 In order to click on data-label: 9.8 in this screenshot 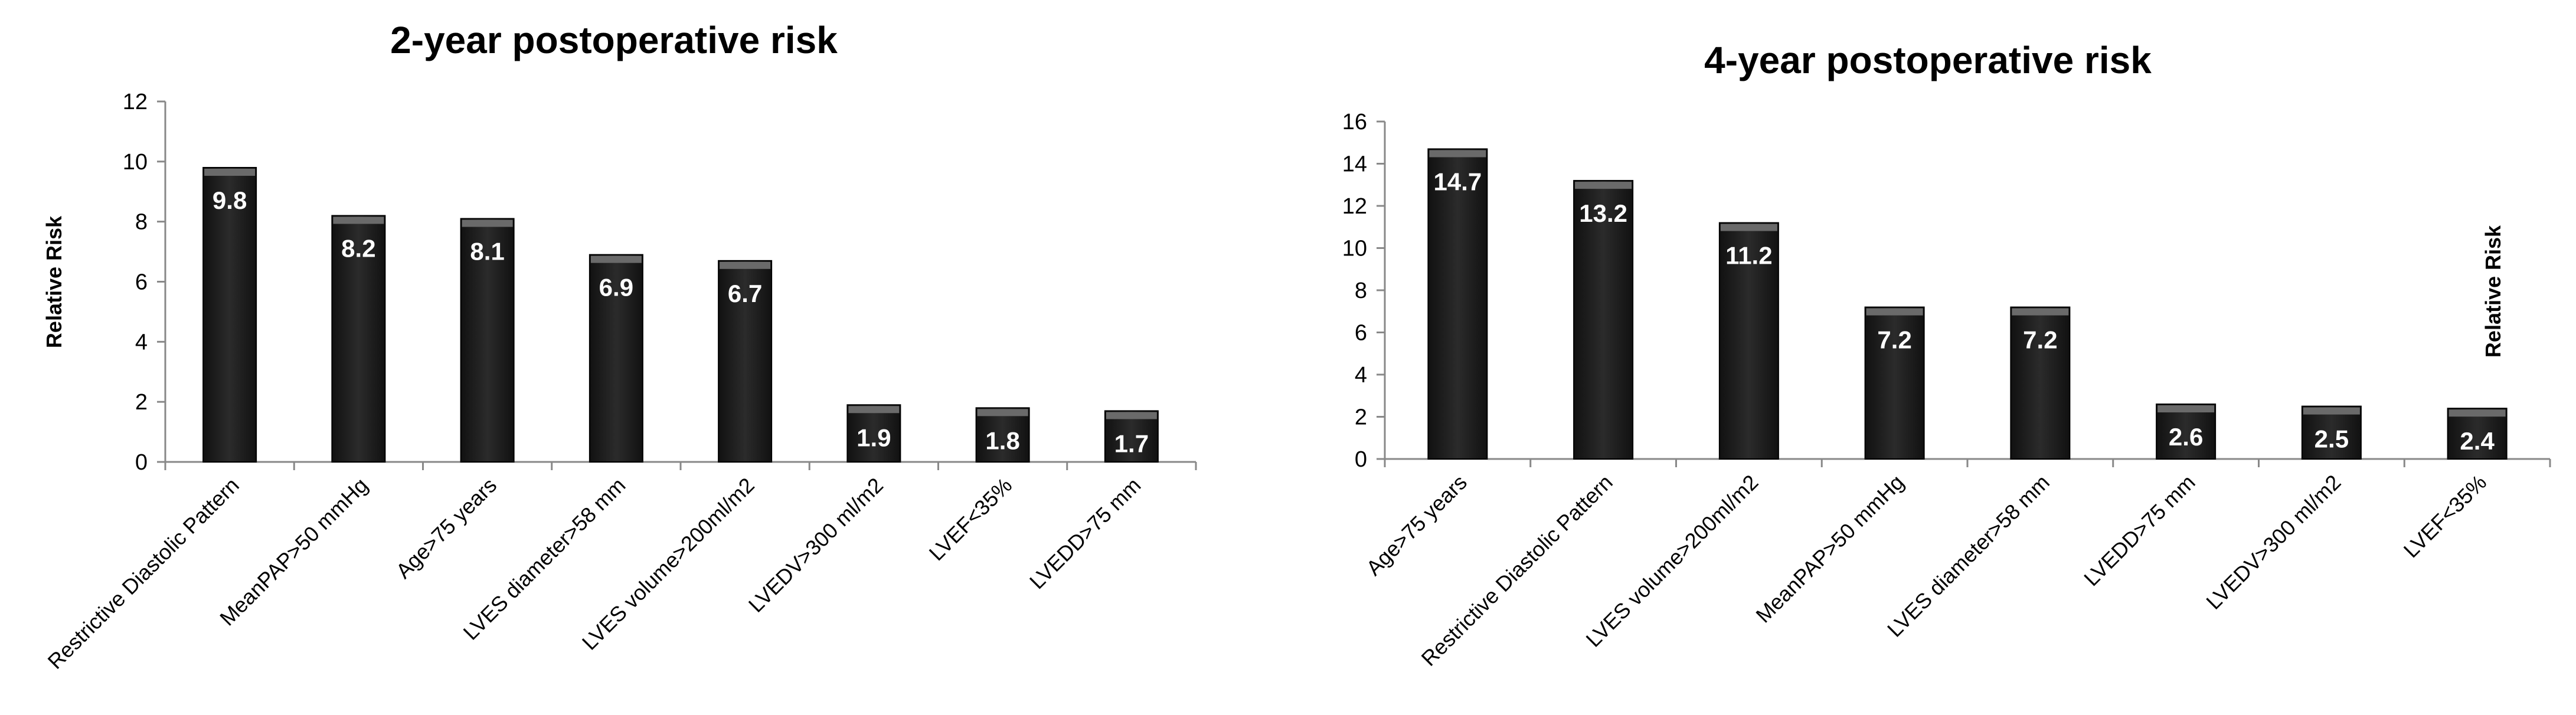, I will do `click(230, 200)`.